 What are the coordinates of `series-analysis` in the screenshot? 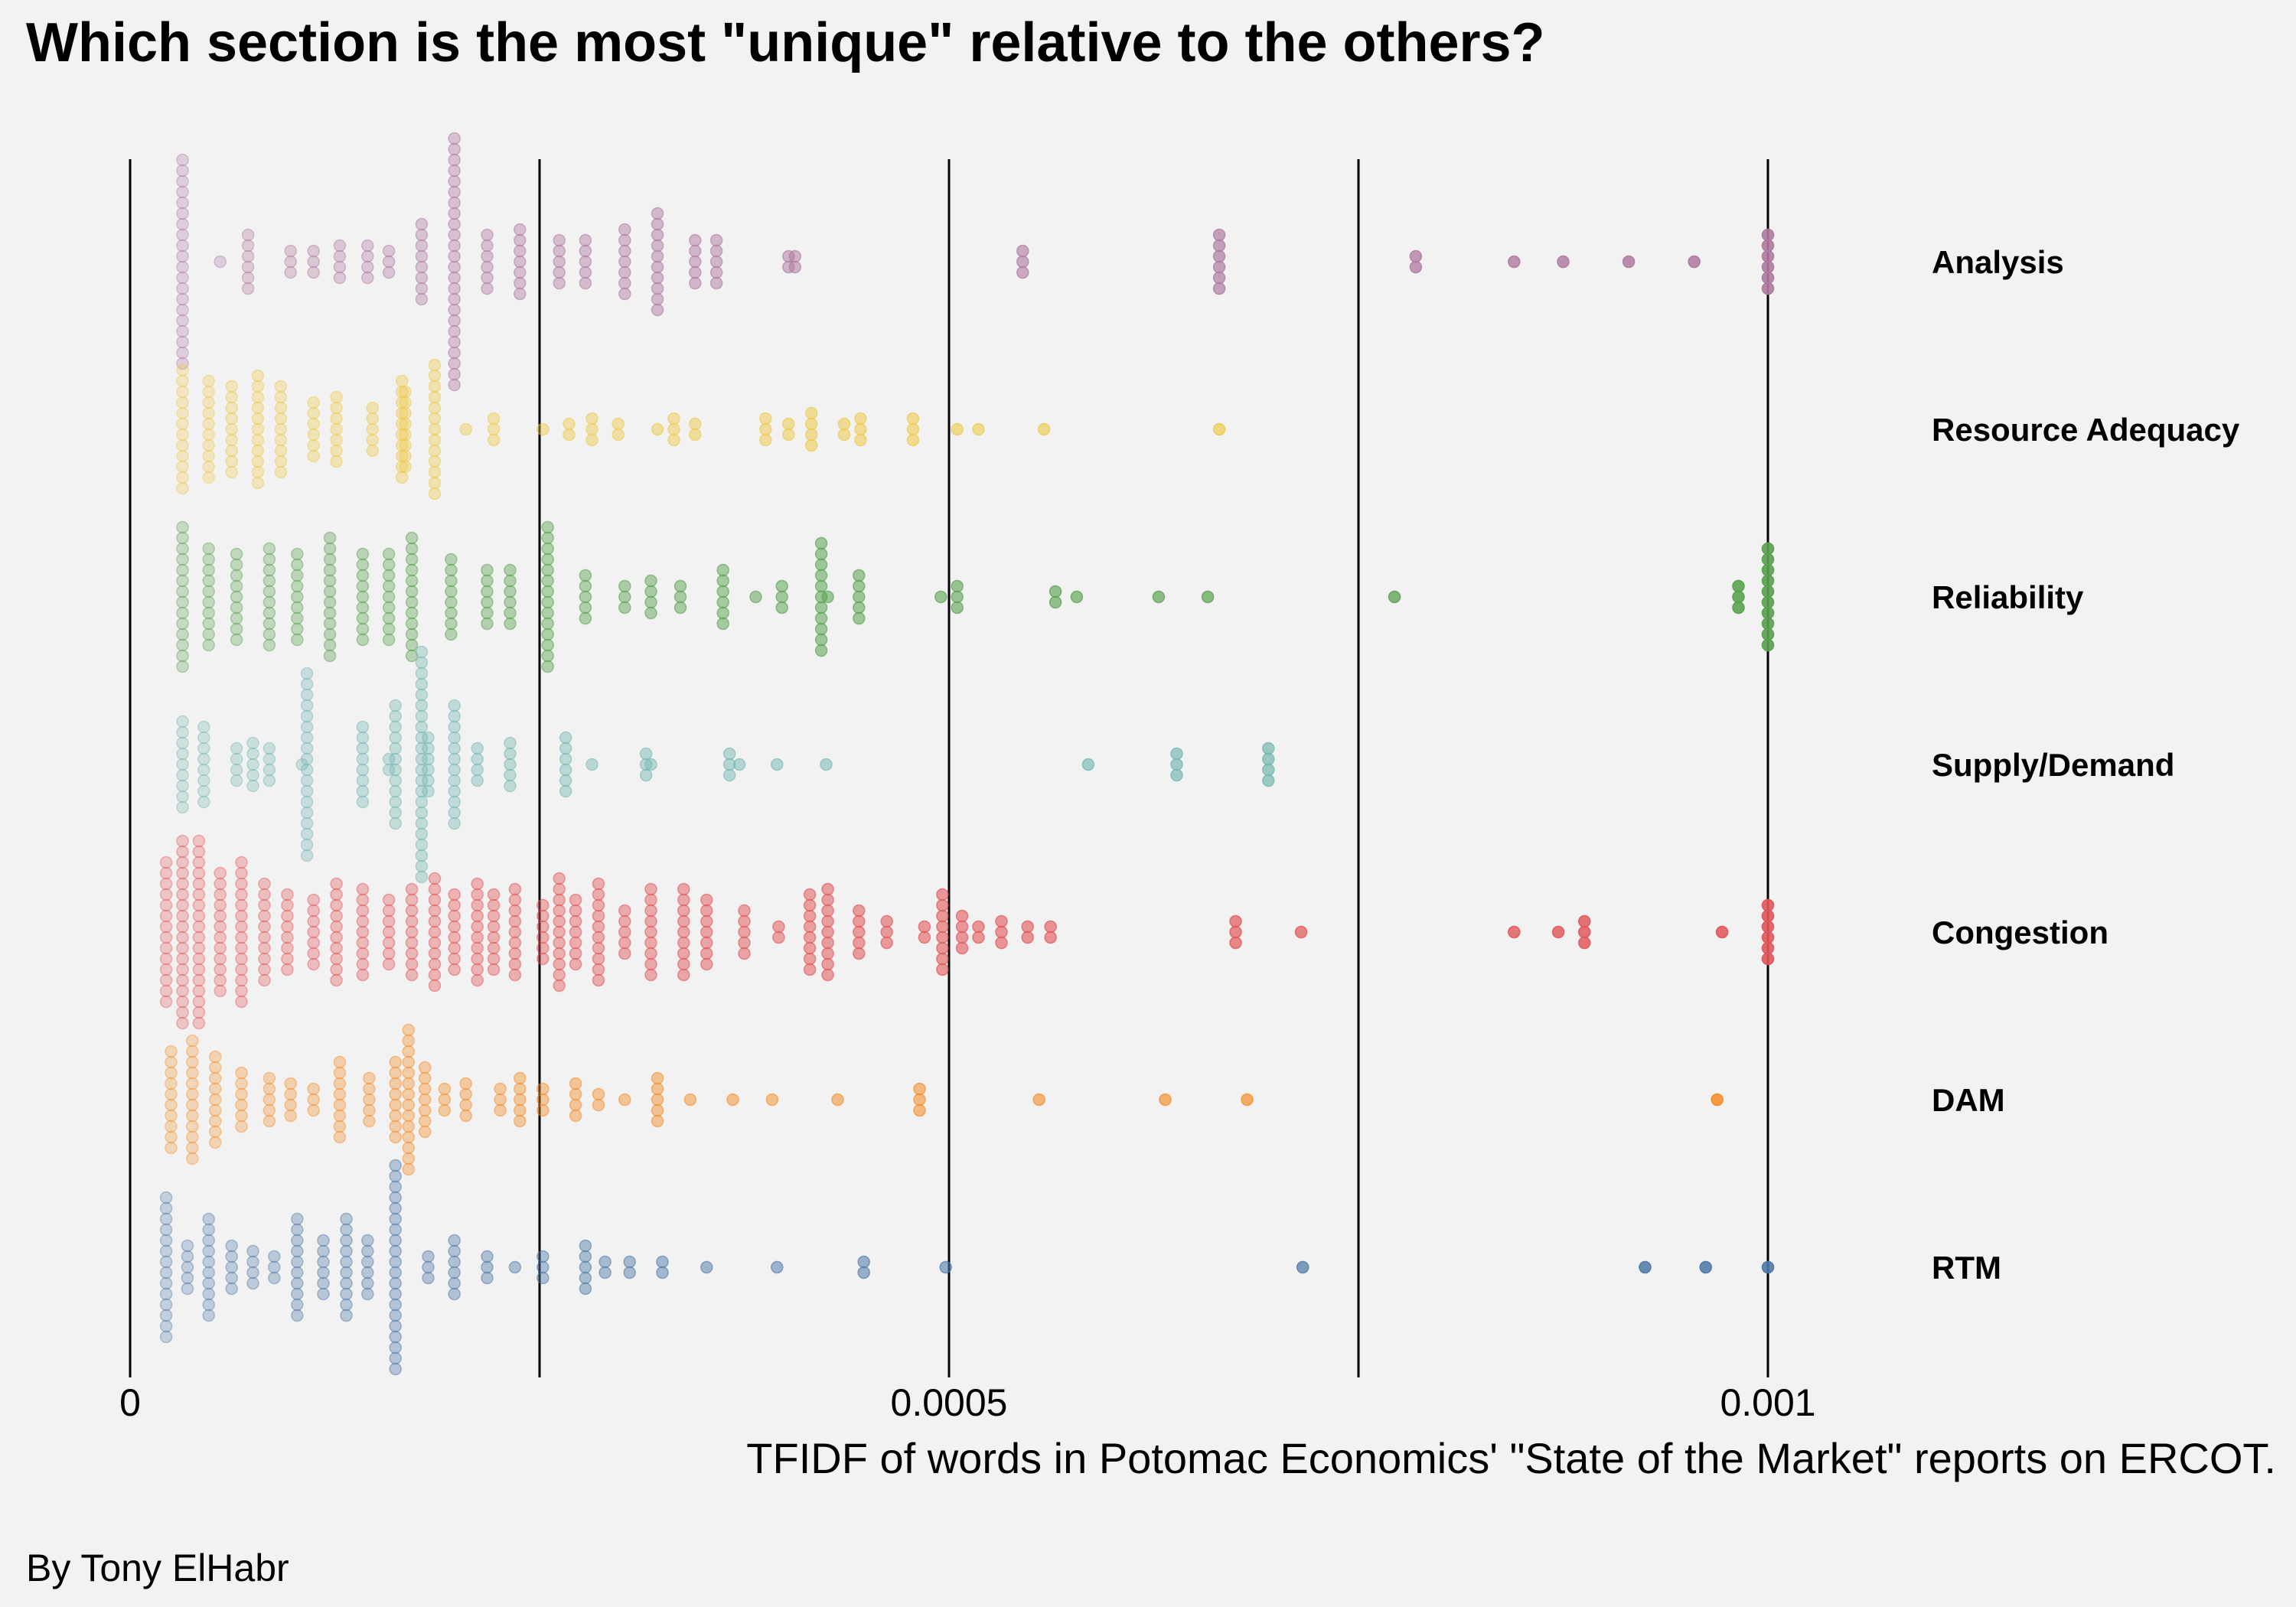 It's located at (975, 262).